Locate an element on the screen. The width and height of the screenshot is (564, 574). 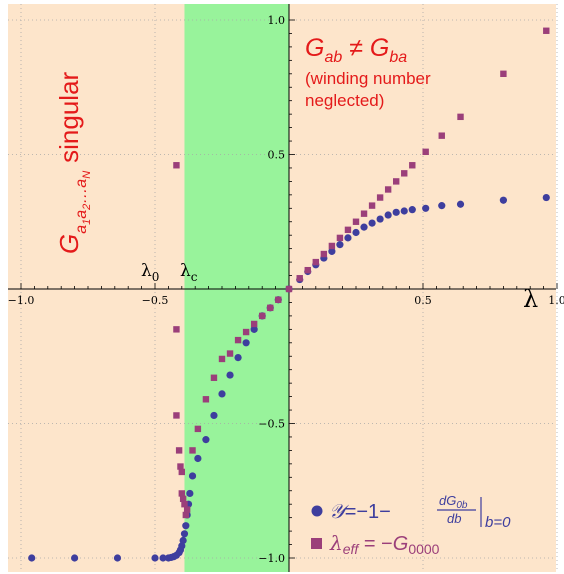
legend: 𝒴=−1− dG0b db b=0 λeff = −G0000 is located at coordinates (411, 525).